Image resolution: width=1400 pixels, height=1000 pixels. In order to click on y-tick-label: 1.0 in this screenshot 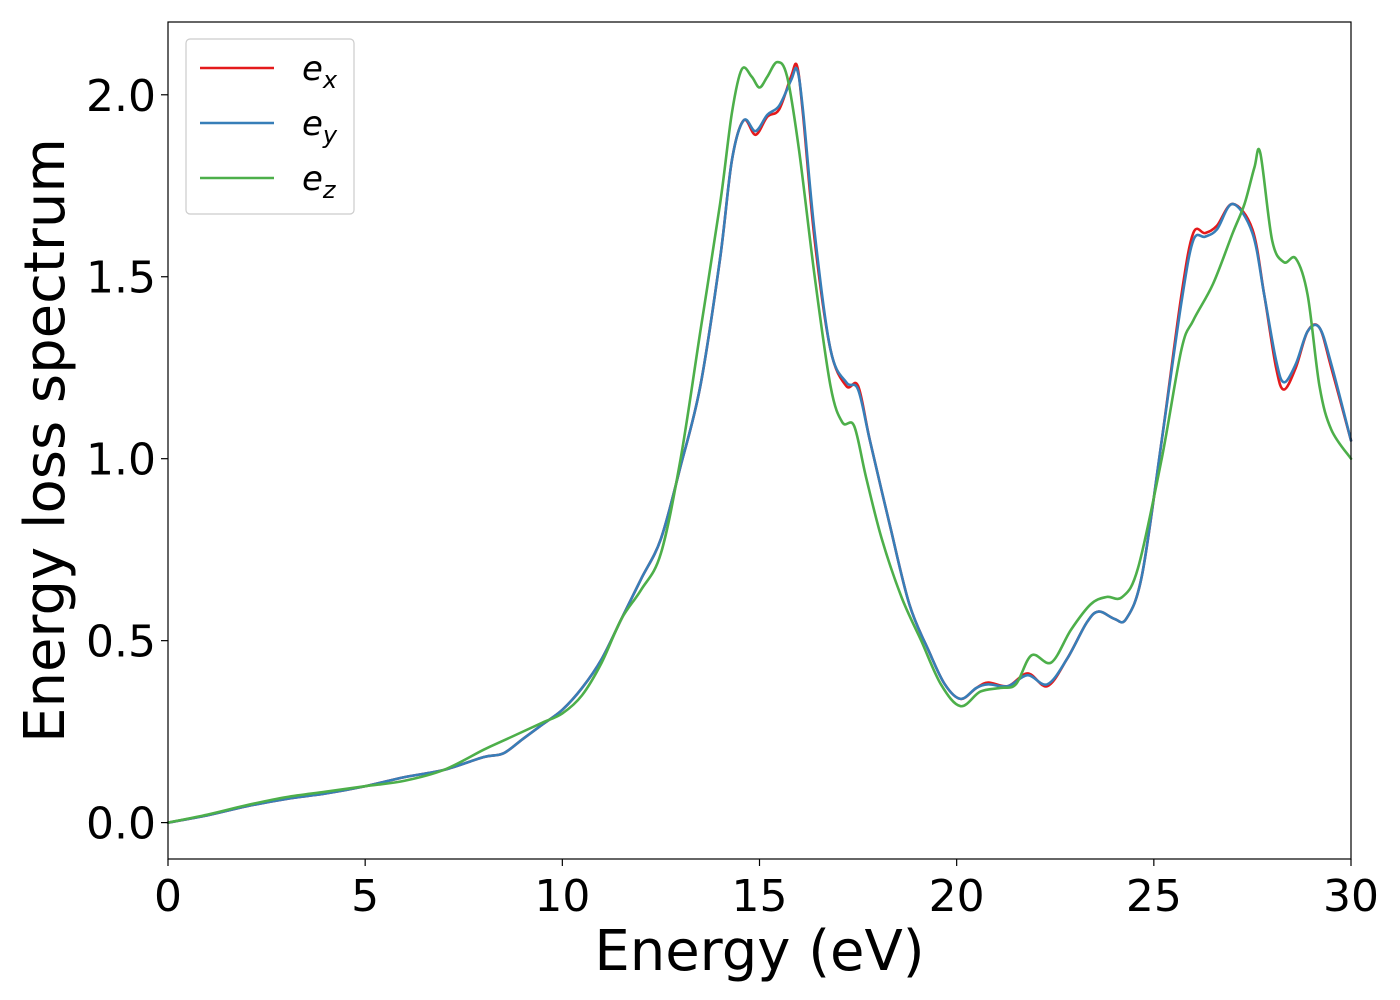, I will do `click(121, 460)`.